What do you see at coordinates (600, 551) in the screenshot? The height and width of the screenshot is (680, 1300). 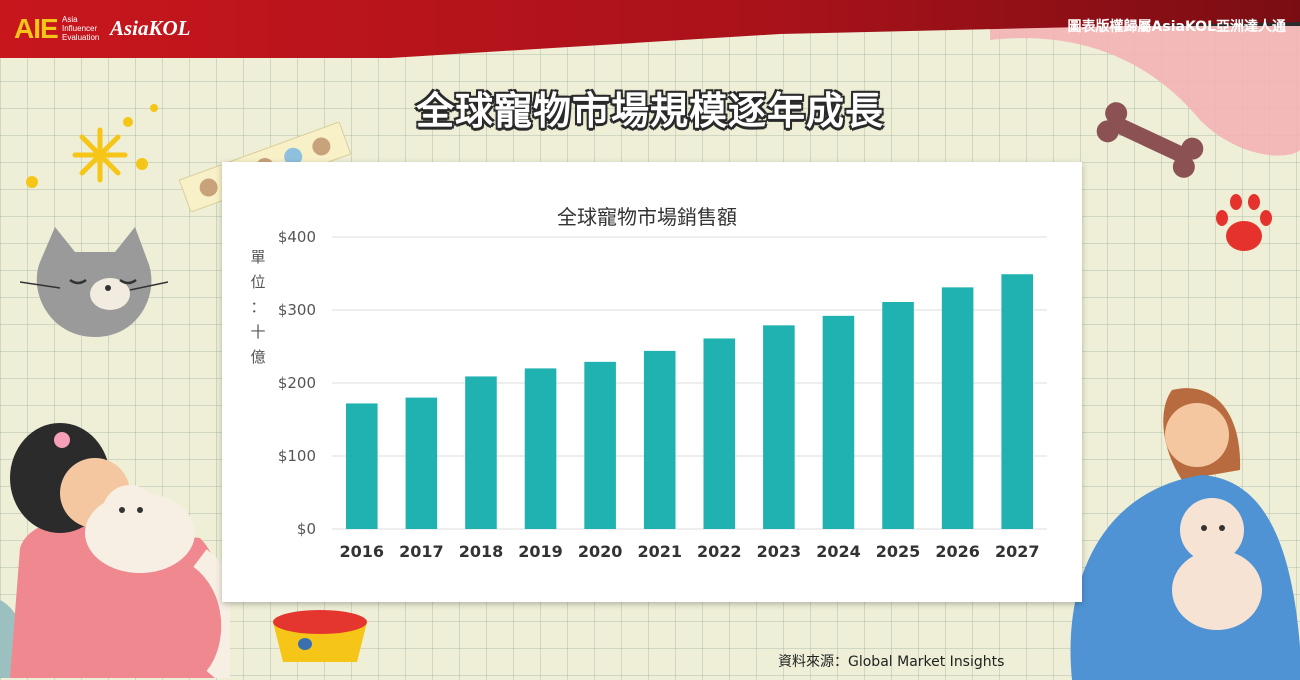 I see `x-tick-label: 2020` at bounding box center [600, 551].